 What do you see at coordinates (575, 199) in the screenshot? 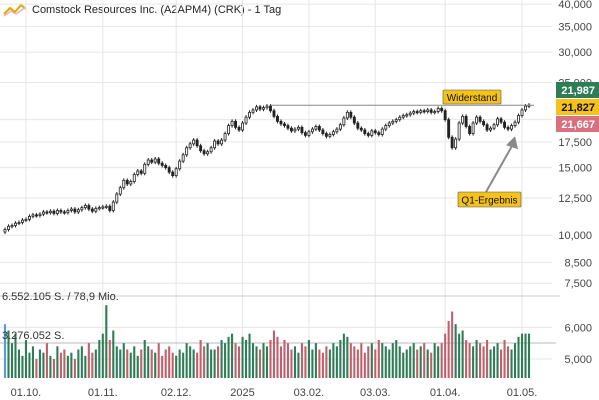
I see `y-tick-label: 12,500` at bounding box center [575, 199].